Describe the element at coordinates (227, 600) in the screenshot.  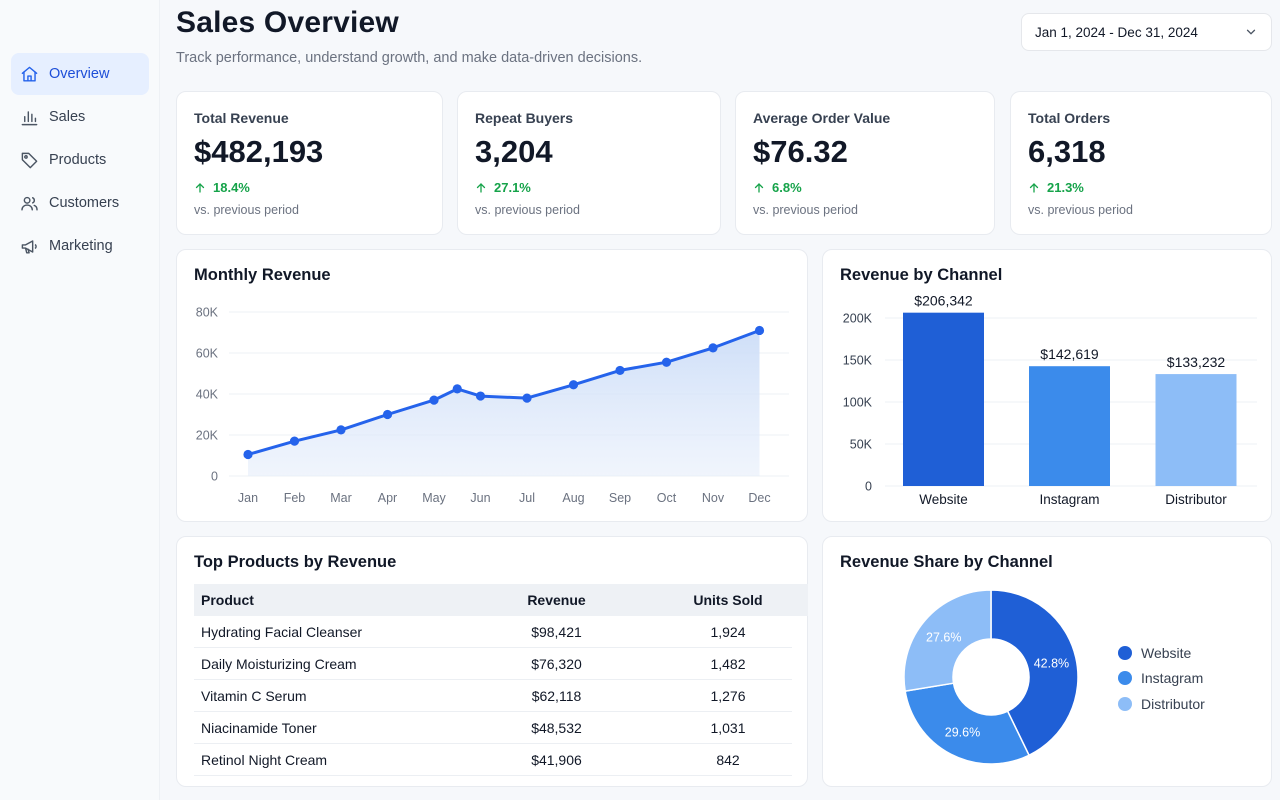
I see `column-header-product: Product` at that location.